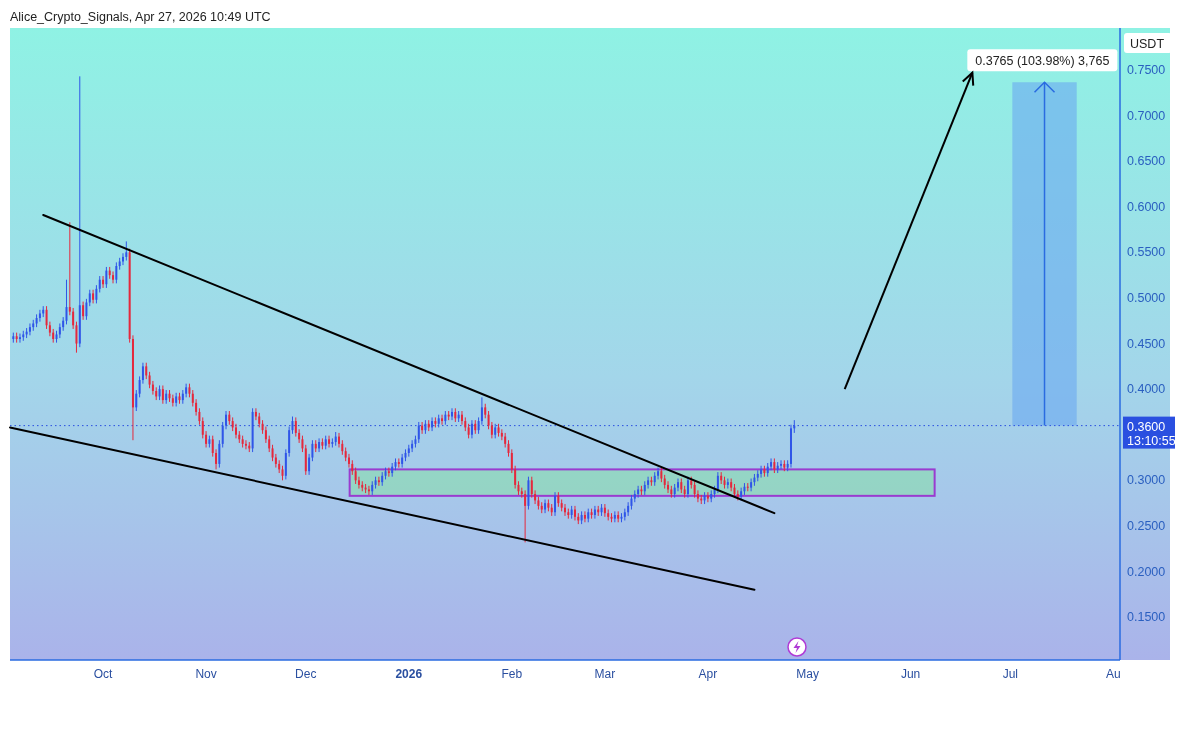  What do you see at coordinates (605, 674) in the screenshot?
I see `x-tick-label: Mar` at bounding box center [605, 674].